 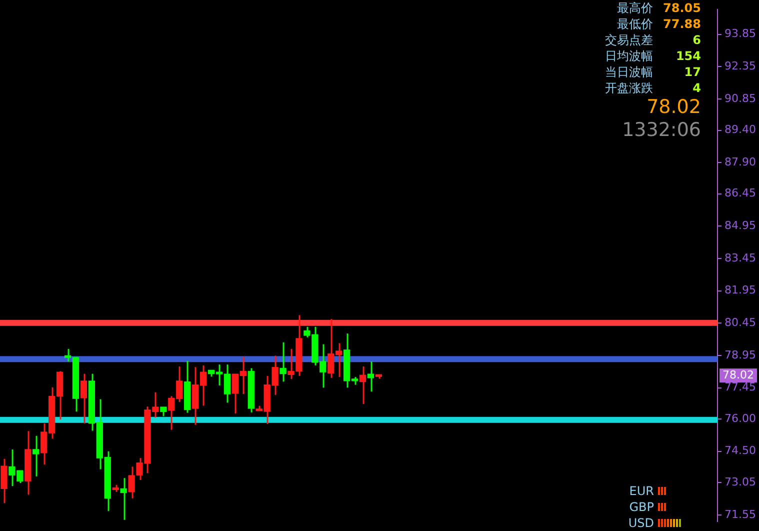 I want to click on annotation: 17, so click(x=692, y=72).